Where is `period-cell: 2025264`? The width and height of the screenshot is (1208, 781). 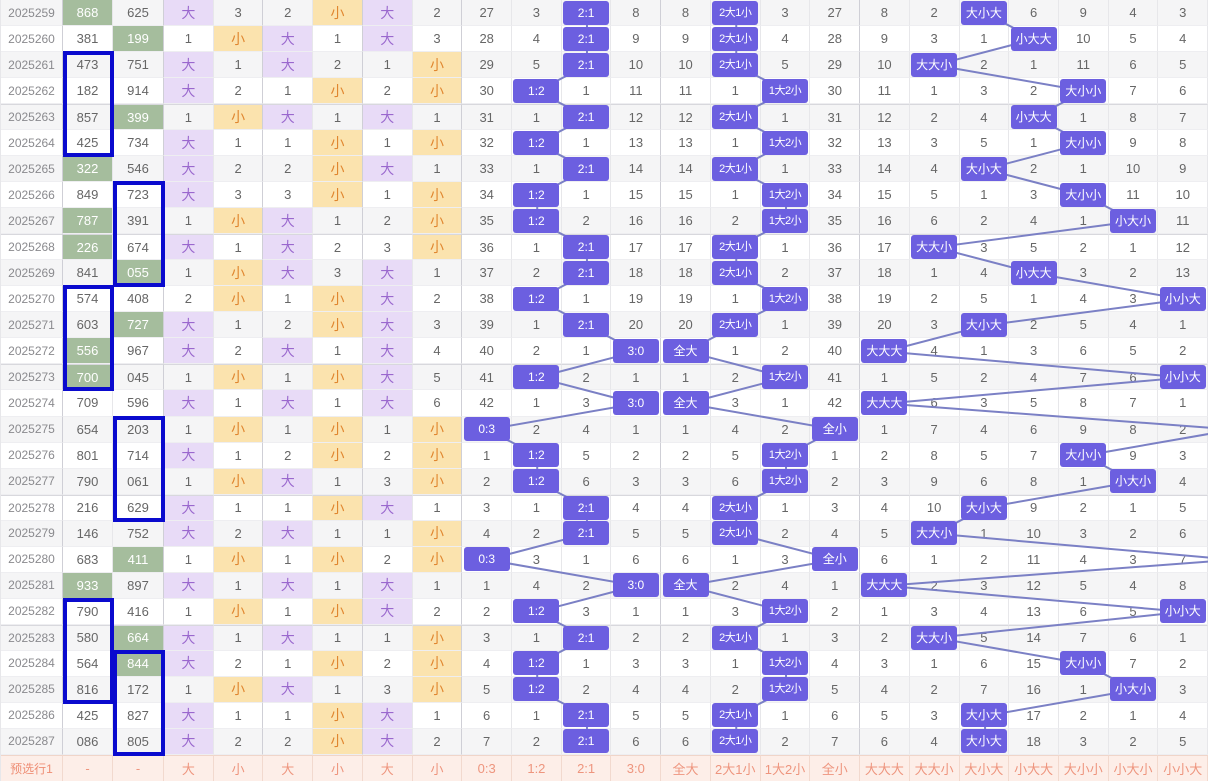 period-cell: 2025264 is located at coordinates (32, 143).